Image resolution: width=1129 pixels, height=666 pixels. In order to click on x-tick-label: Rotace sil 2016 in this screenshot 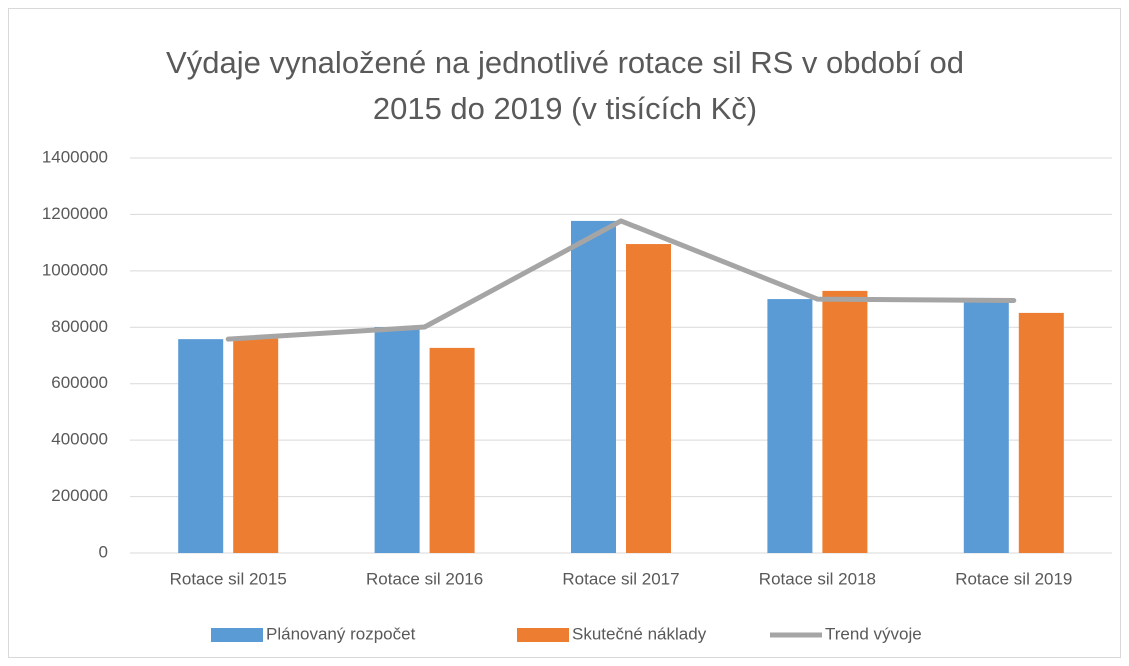, I will do `click(424, 578)`.